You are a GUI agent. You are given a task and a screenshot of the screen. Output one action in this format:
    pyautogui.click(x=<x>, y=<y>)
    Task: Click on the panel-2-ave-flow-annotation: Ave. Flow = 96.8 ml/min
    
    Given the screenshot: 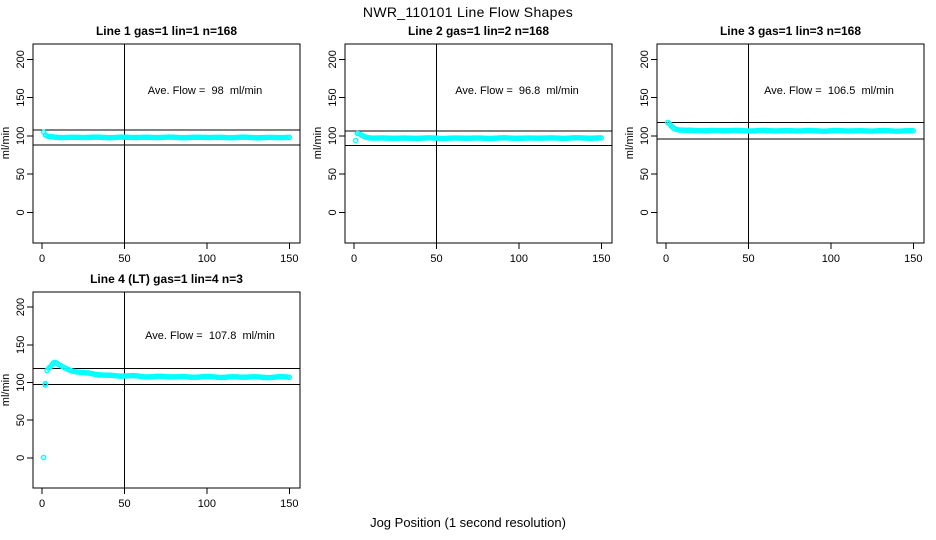 What is the action you would take?
    pyautogui.click(x=517, y=91)
    